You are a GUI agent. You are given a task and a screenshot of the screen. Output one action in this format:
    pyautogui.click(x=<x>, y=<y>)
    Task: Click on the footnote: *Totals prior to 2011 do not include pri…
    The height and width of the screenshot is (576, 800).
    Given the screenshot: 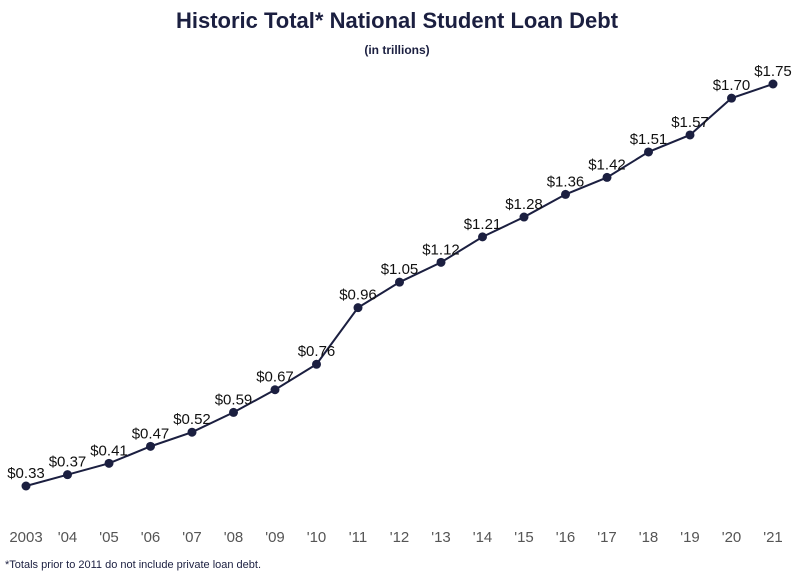 What is the action you would take?
    pyautogui.click(x=133, y=565)
    